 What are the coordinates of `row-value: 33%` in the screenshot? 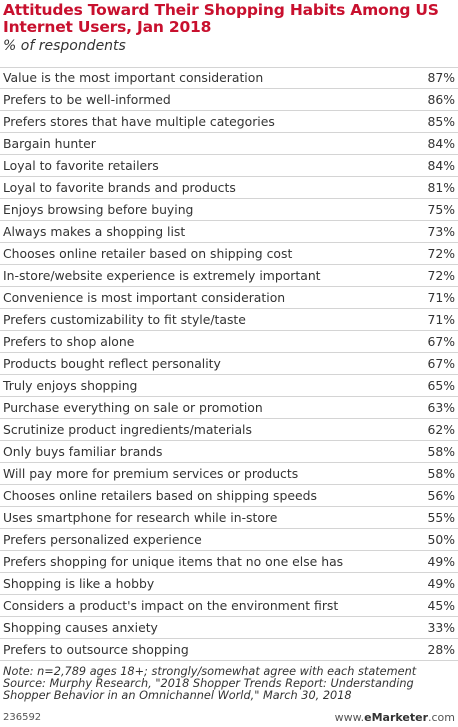 It's located at (441, 627).